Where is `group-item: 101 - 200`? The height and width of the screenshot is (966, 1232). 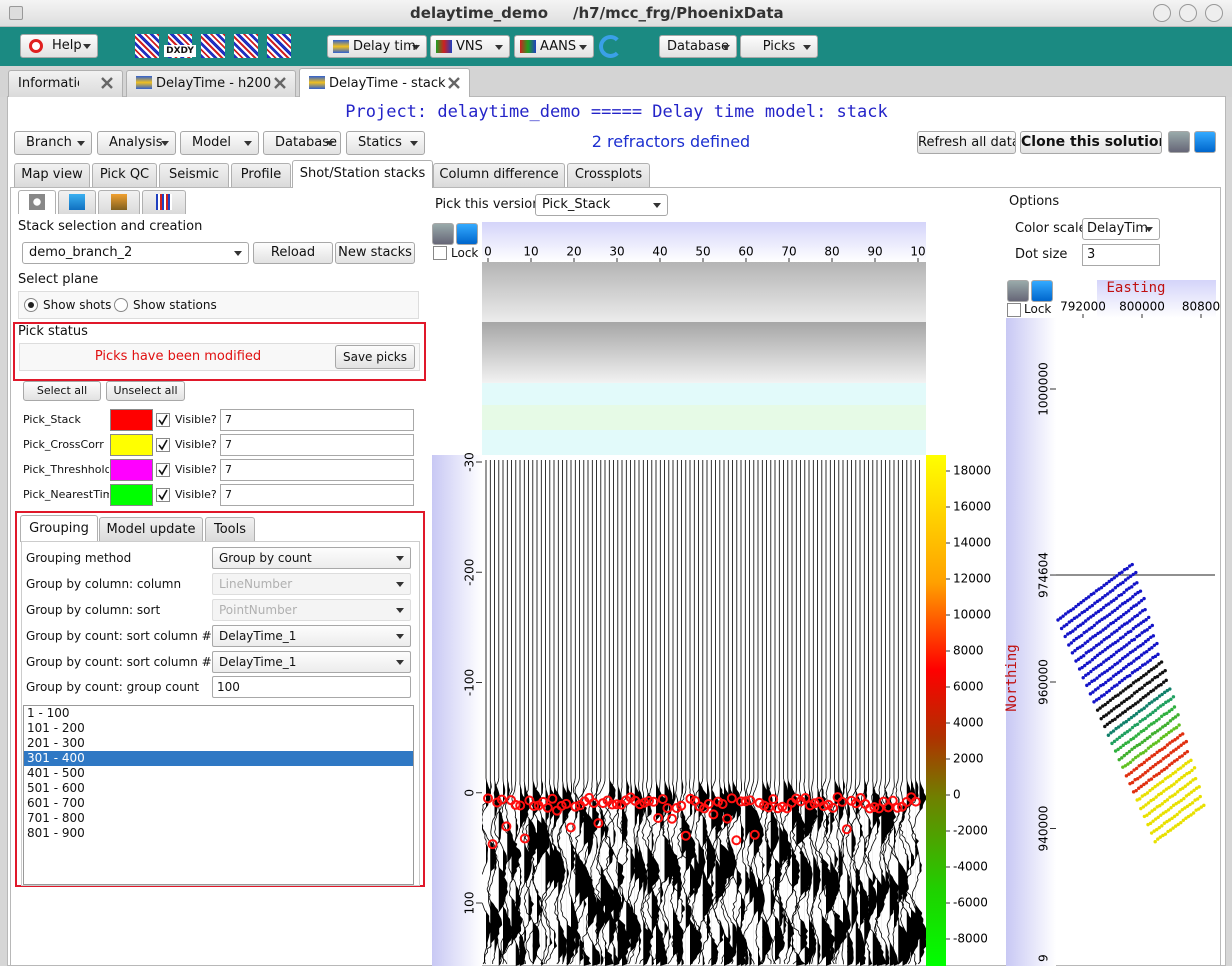
group-item: 101 - 200 is located at coordinates (56, 728).